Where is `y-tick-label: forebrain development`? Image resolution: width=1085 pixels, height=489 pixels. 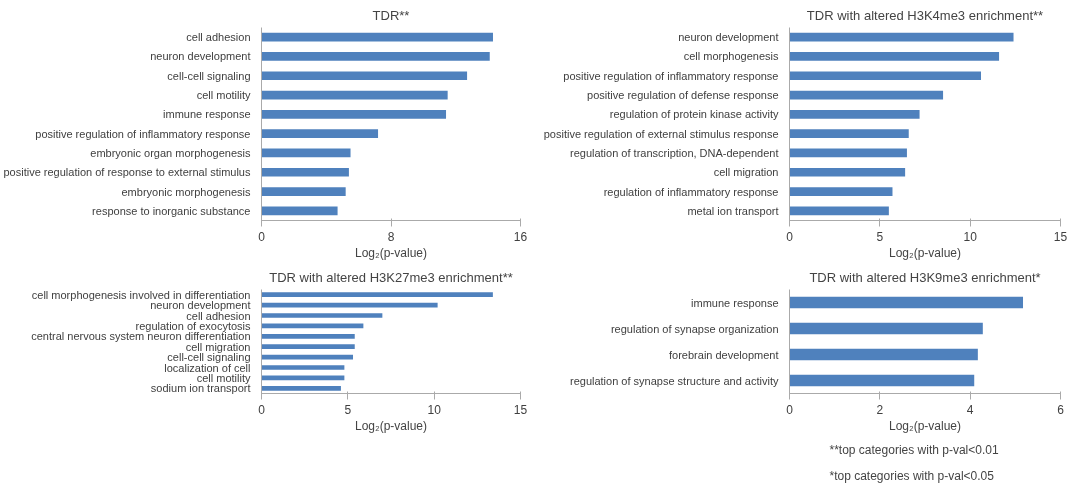 y-tick-label: forebrain development is located at coordinates (724, 354).